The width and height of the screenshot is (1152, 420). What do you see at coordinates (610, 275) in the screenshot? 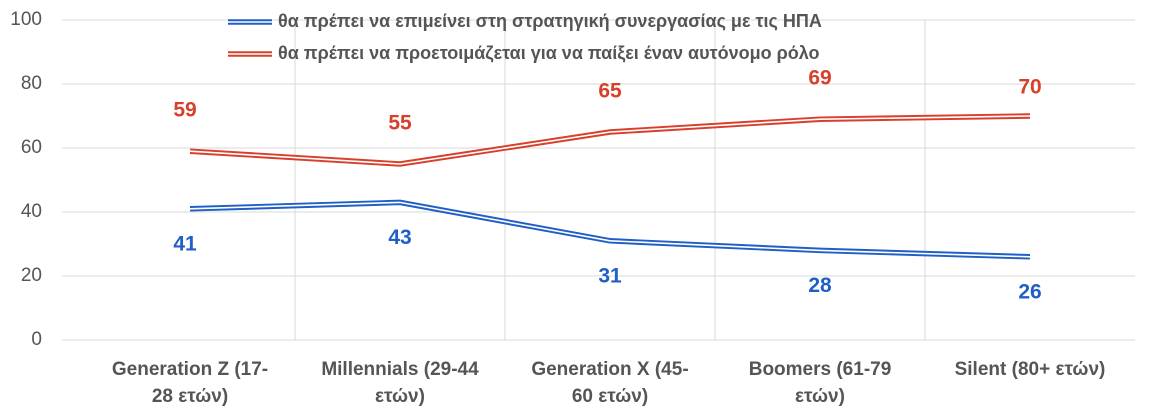
I see `data-label: 31` at bounding box center [610, 275].